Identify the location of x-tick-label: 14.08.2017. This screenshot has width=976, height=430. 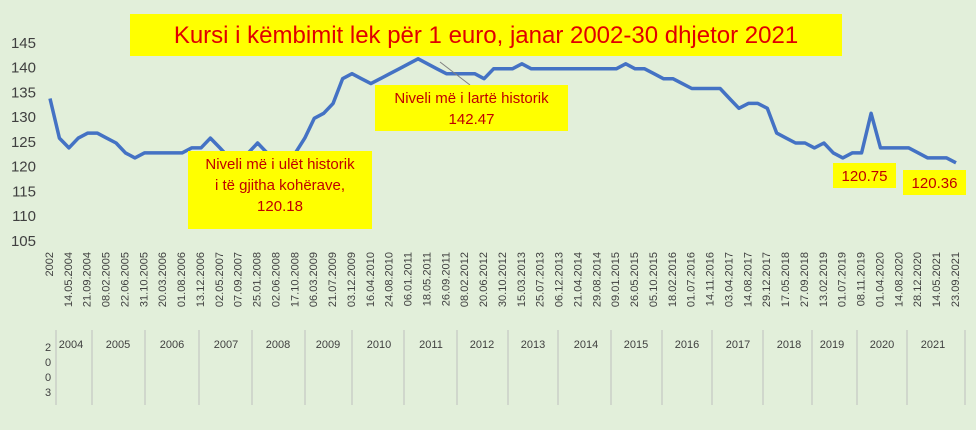
(748, 279).